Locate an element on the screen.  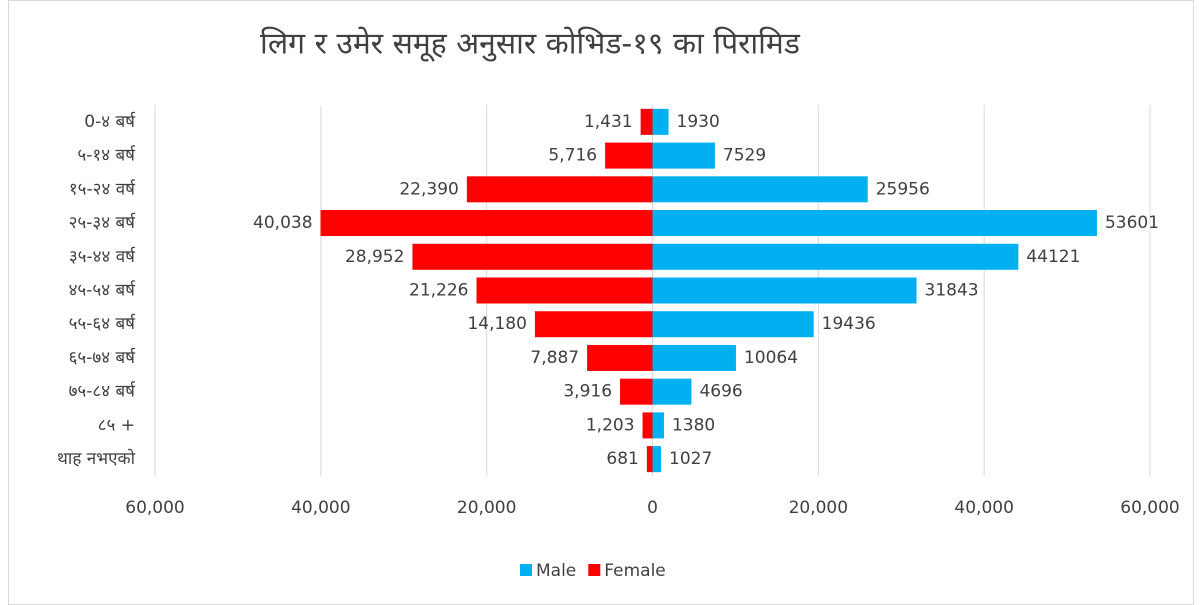
y-tick-label: ४५-५४ बर्ष is located at coordinates (103, 290).